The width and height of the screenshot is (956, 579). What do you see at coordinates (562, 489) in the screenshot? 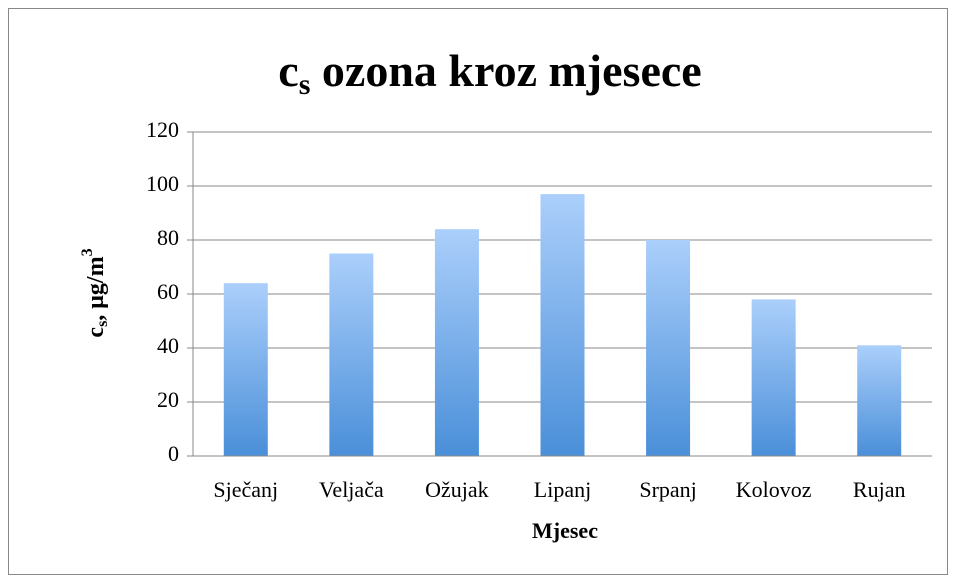
I see `x-tick-label: Lipanj` at bounding box center [562, 489].